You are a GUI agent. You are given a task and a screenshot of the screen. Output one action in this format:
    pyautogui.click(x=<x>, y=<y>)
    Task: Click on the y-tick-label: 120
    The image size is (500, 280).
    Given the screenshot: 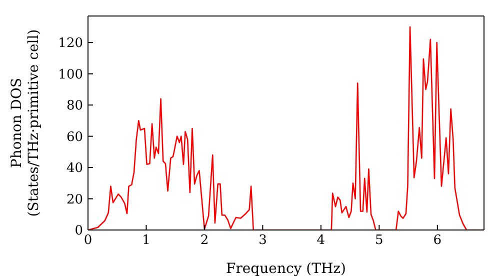 What is the action you would take?
    pyautogui.click(x=70, y=44)
    